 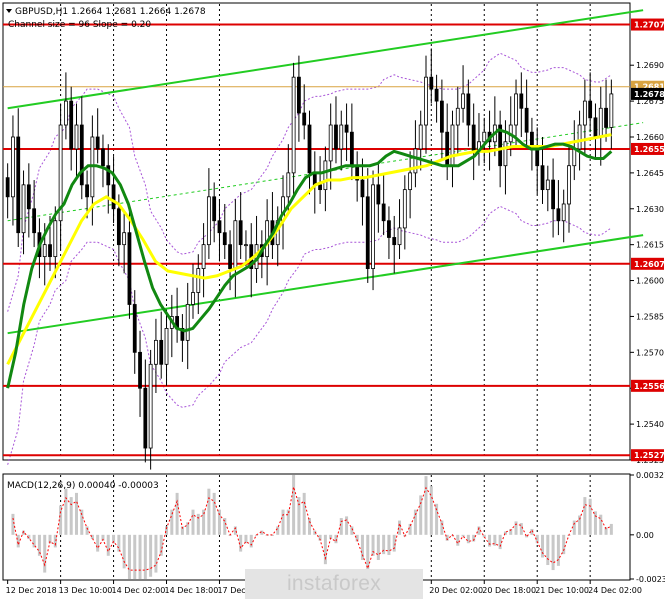 What do you see at coordinates (649, 25) in the screenshot?
I see `price-label: 1.2707` at bounding box center [649, 25].